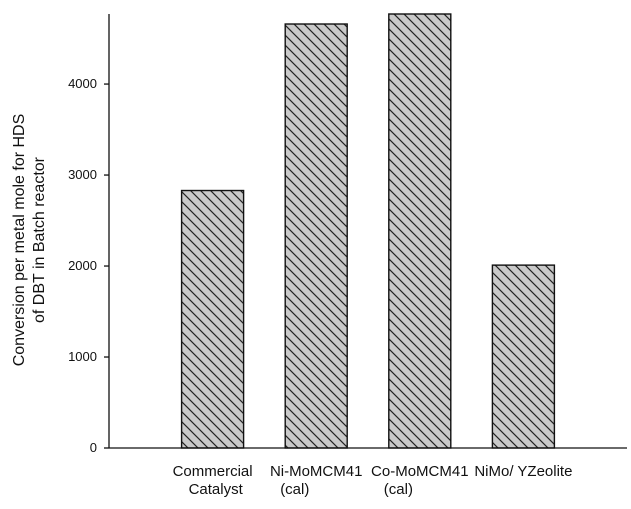 The height and width of the screenshot is (509, 631). What do you see at coordinates (523, 471) in the screenshot?
I see `x-category-label: NiMo/ YZeolite` at bounding box center [523, 471].